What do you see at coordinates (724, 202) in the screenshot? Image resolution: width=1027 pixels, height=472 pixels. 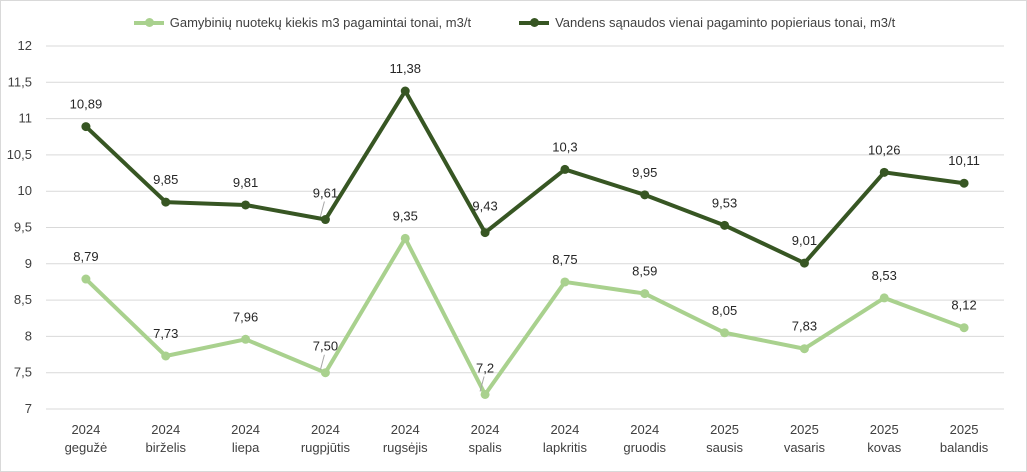 I see `data-label: 9,53` at bounding box center [724, 202].